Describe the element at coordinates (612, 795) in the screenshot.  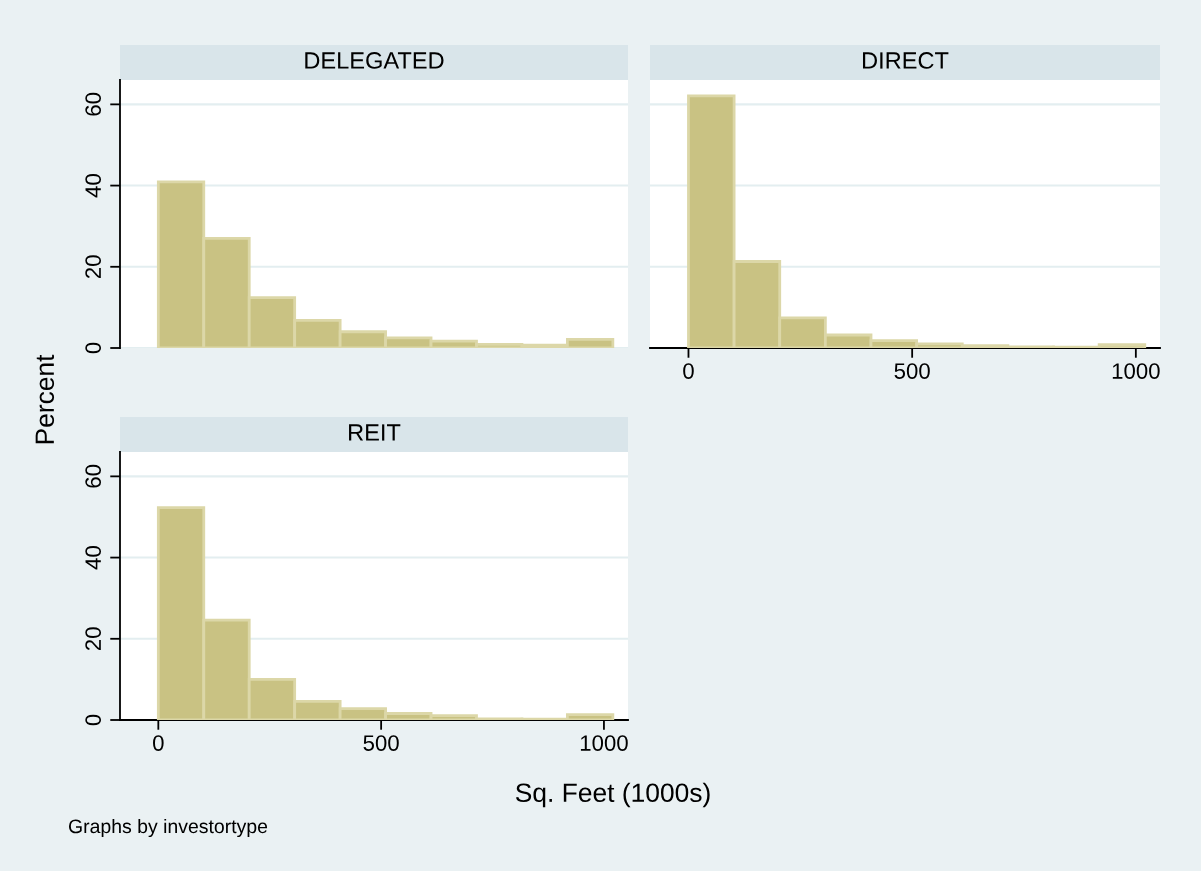
I see `x-axis-title: Sq. Feet (1000s)` at that location.